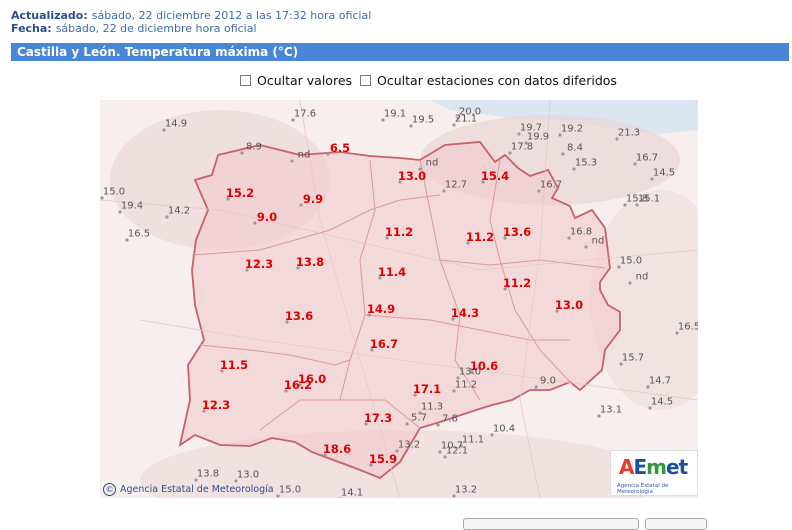 This screenshot has width=792, height=530. What do you see at coordinates (313, 199) in the screenshot?
I see `station-value: 9.9` at bounding box center [313, 199].